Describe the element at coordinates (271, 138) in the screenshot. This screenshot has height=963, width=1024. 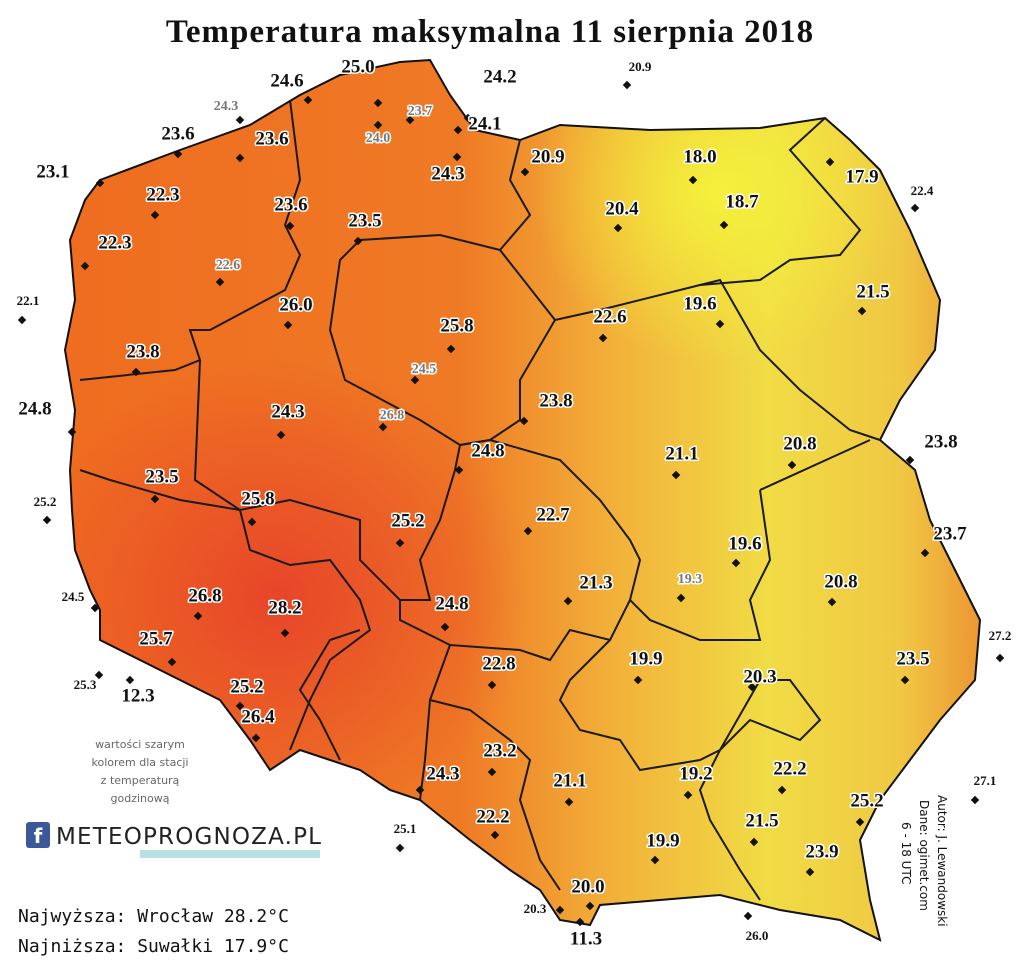
I see `station-temp: 23.6` at that location.